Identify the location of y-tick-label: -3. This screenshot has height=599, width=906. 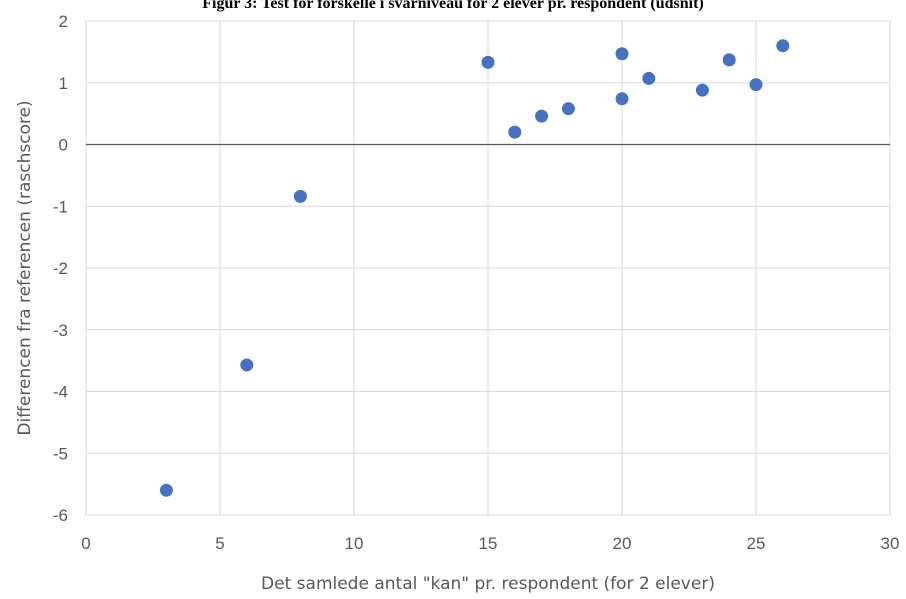
(60, 330).